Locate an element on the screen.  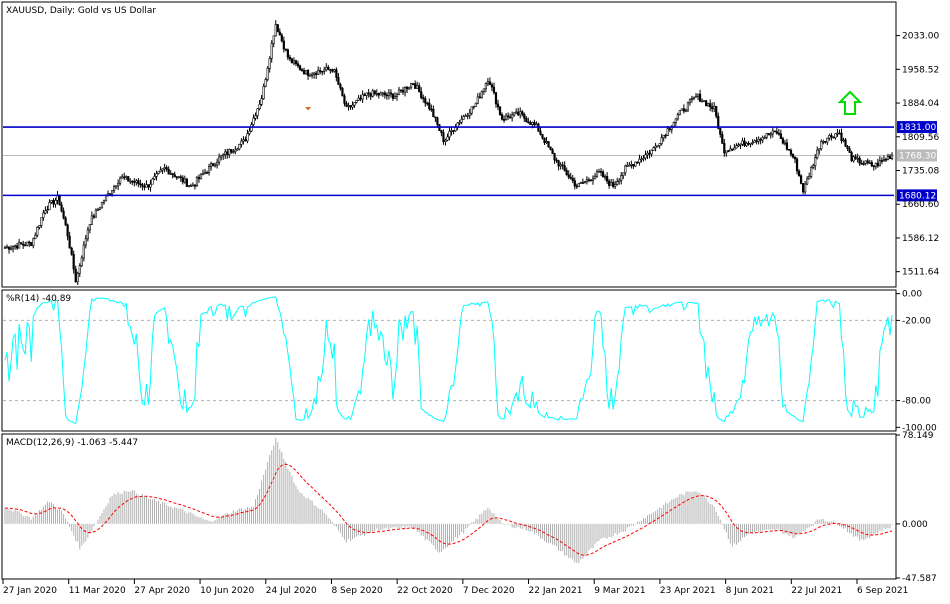
price-y-tick-label: 1735.08 is located at coordinates (920, 171).